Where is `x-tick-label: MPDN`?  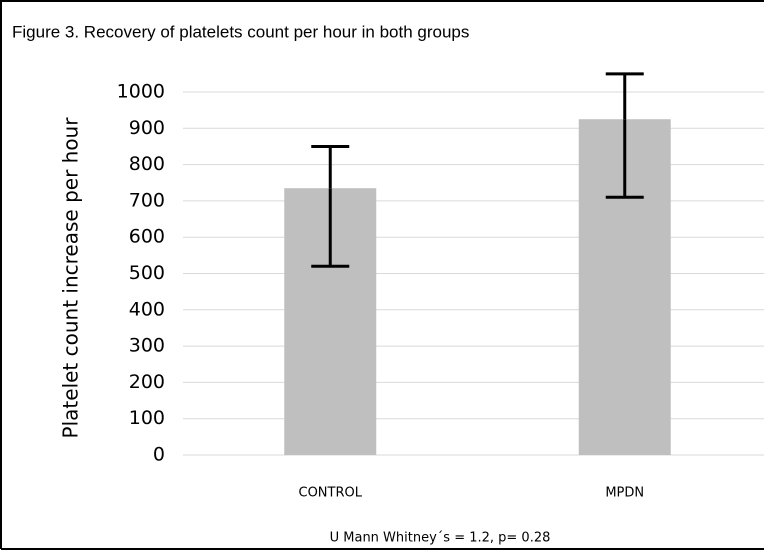 x-tick-label: MPDN is located at coordinates (624, 493).